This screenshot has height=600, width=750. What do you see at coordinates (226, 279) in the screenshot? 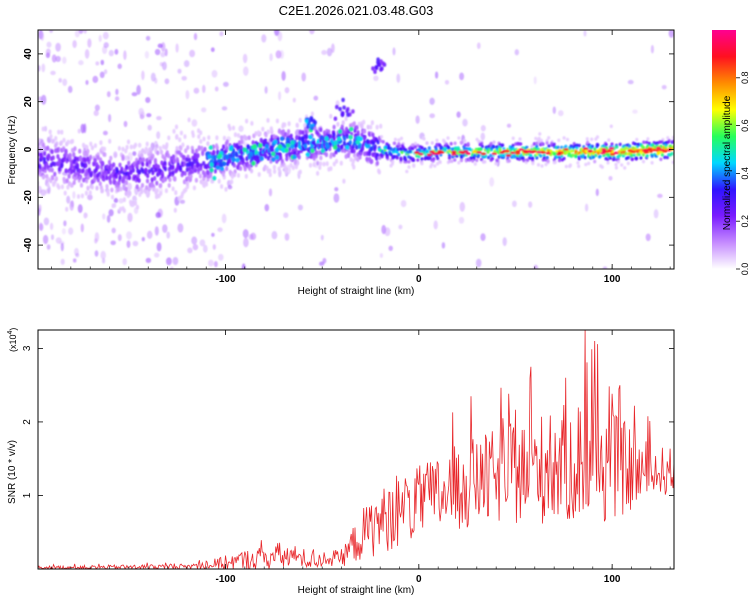
I see `spectrogram-x-tick-label: -100` at bounding box center [226, 279].